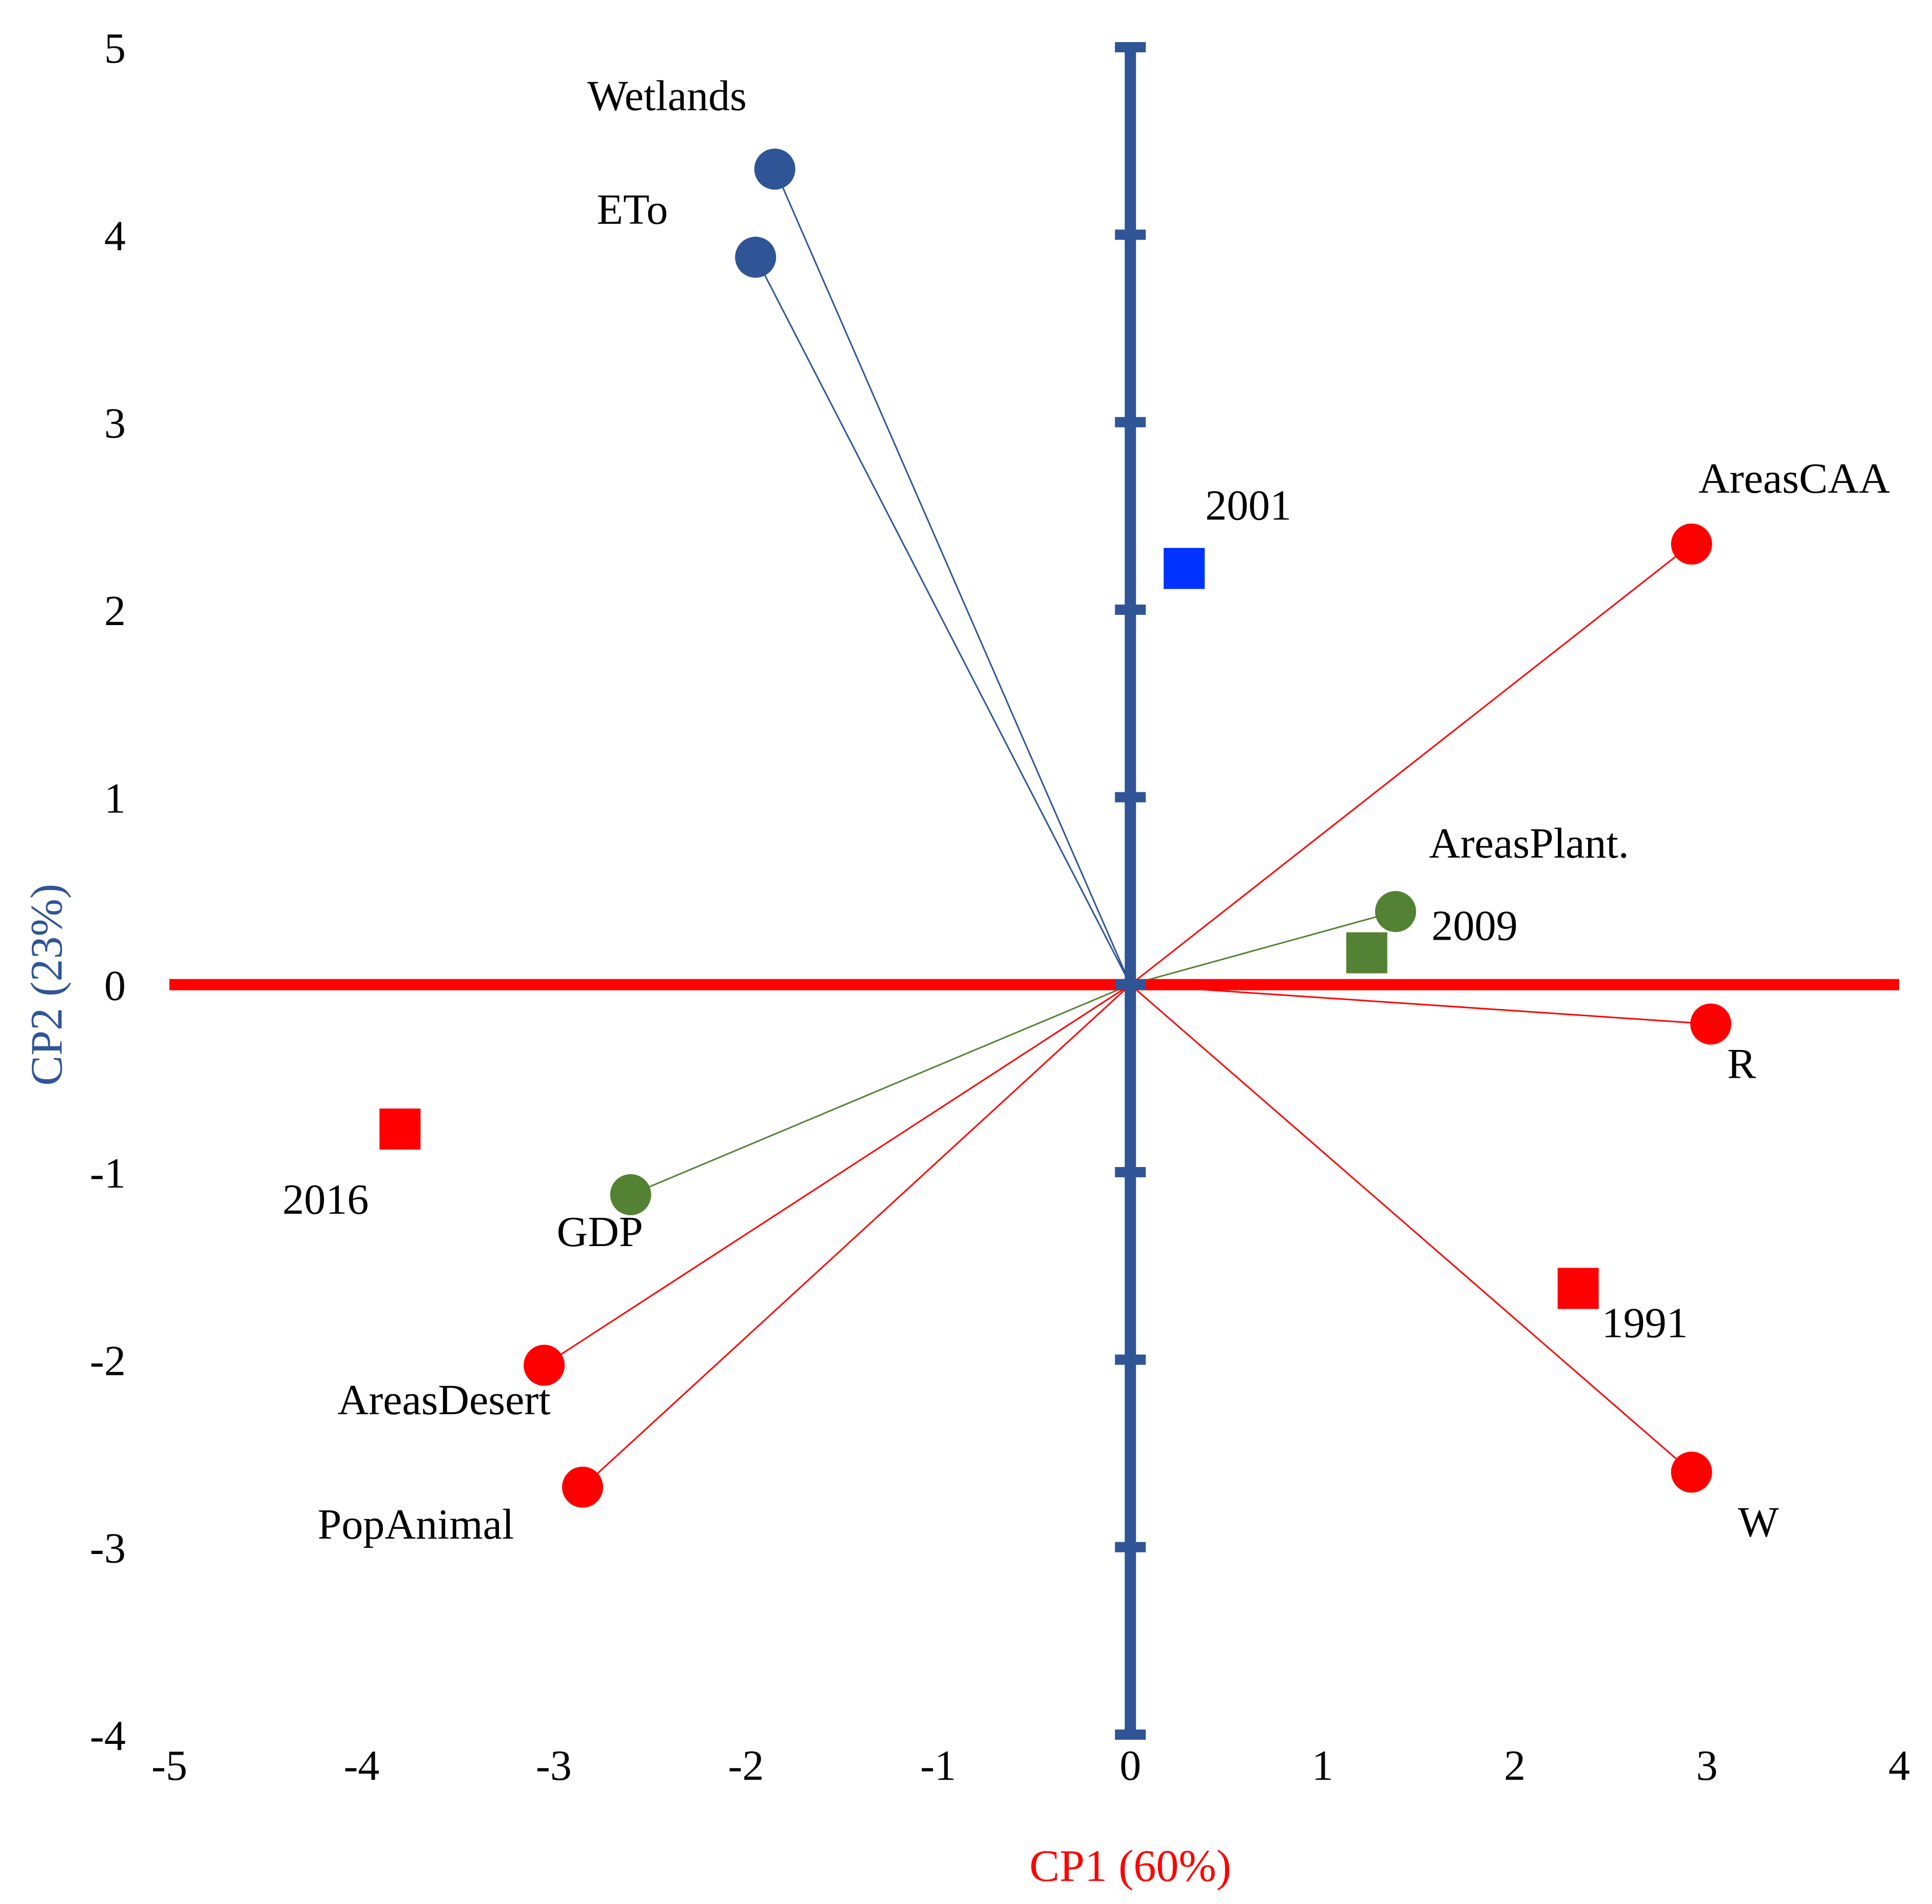  Describe the element at coordinates (115, 798) in the screenshot. I see `y-tick-label: 1` at that location.